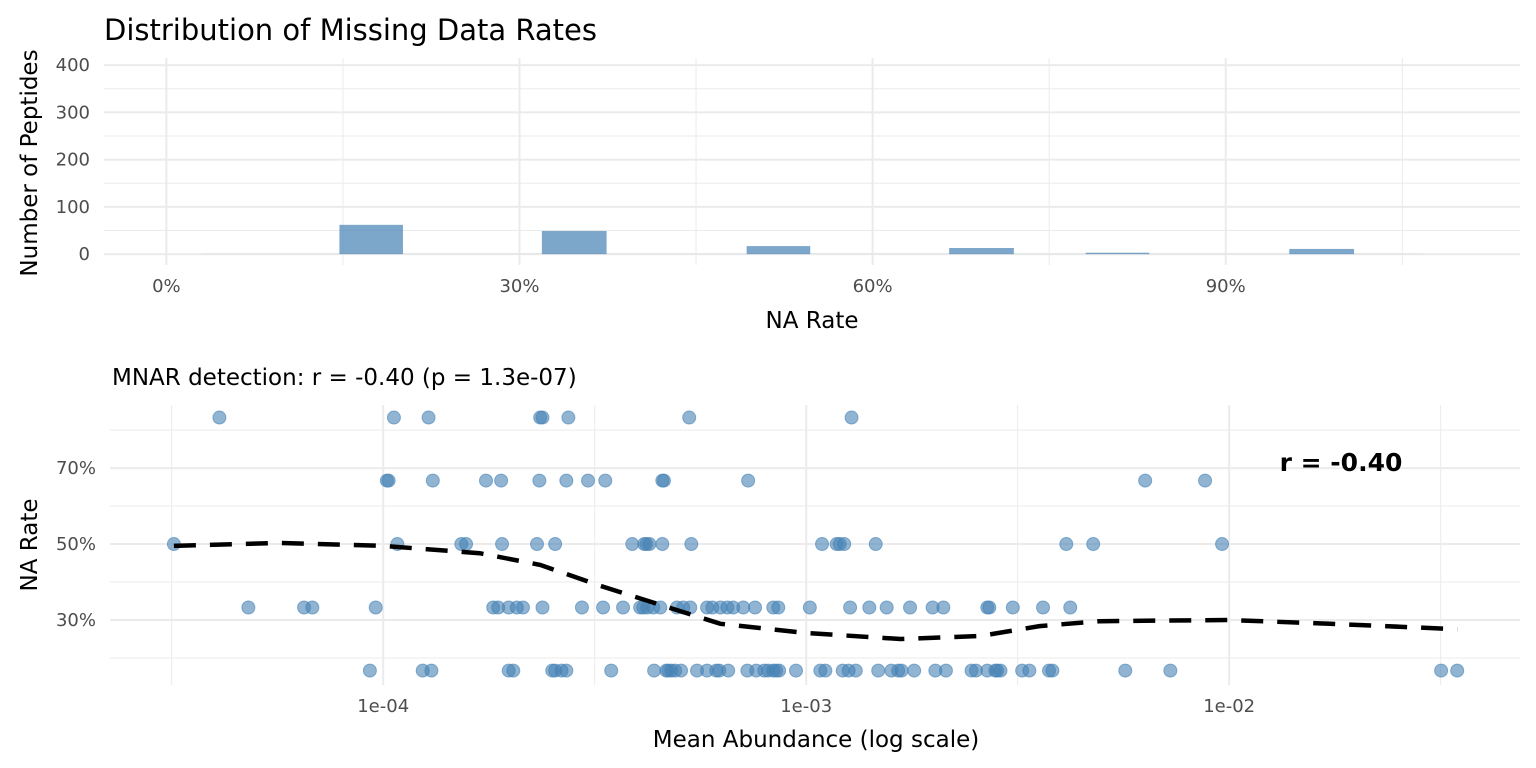 This screenshot has height=768, width=1536. Describe the element at coordinates (30, 162) in the screenshot. I see `histogram-y-label: Number of Peptides` at that location.